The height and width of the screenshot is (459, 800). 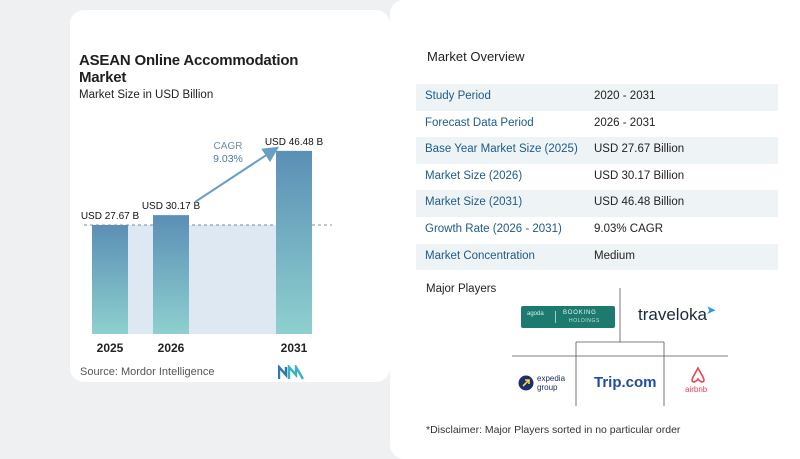 What do you see at coordinates (580, 313) in the screenshot?
I see `booking-logo-text: BOOKING` at bounding box center [580, 313].